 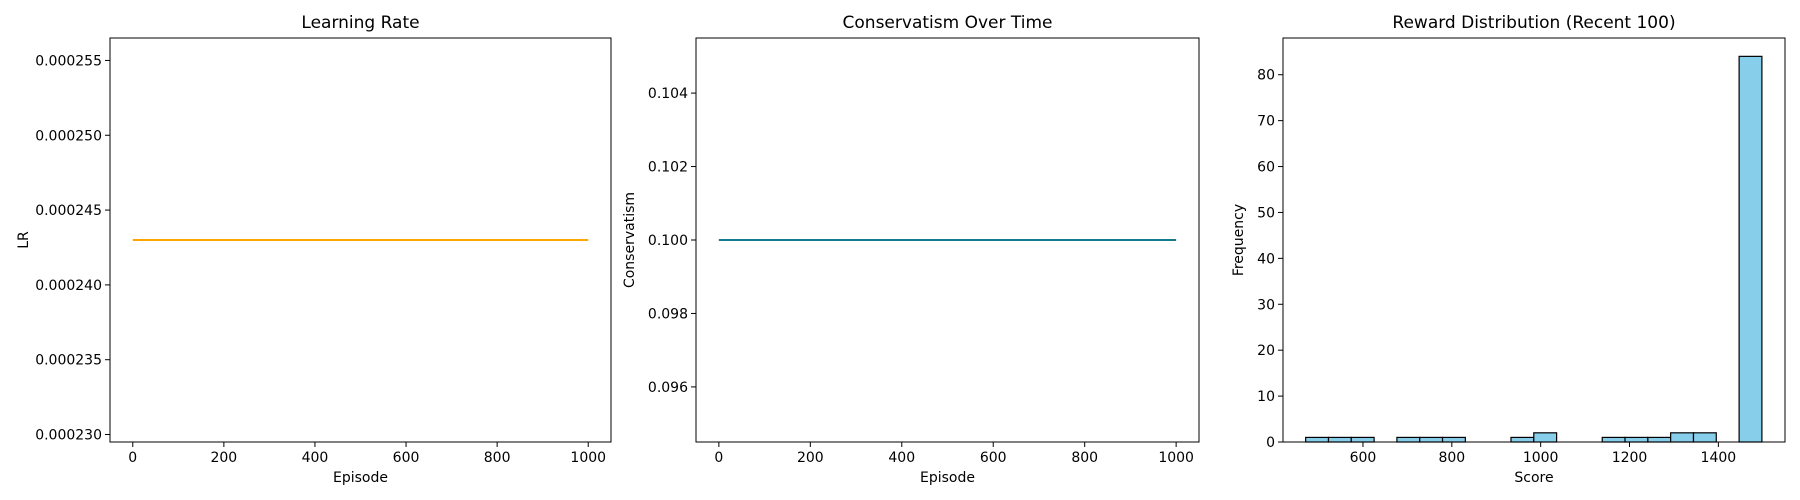 I want to click on y-tick-label: 70, so click(x=1266, y=122).